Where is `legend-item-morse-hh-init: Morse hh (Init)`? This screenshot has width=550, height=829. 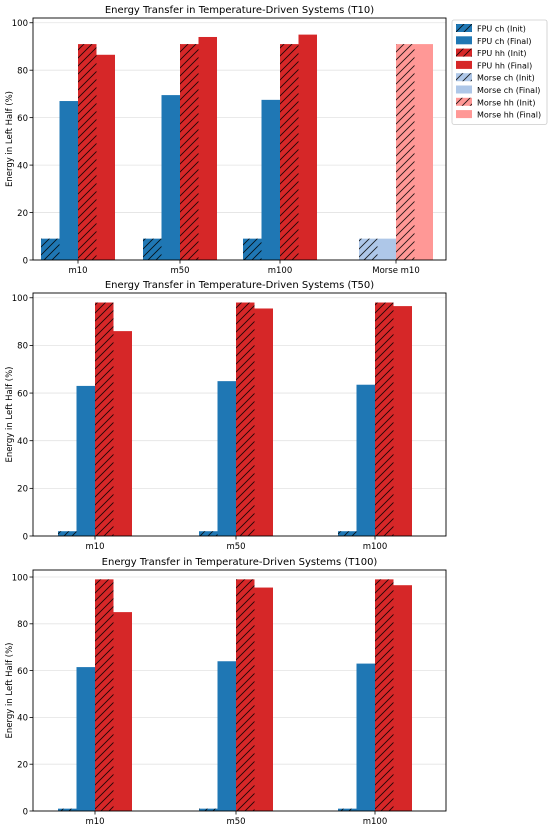
legend-item-morse-hh-init: Morse hh (Init) is located at coordinates (495, 102).